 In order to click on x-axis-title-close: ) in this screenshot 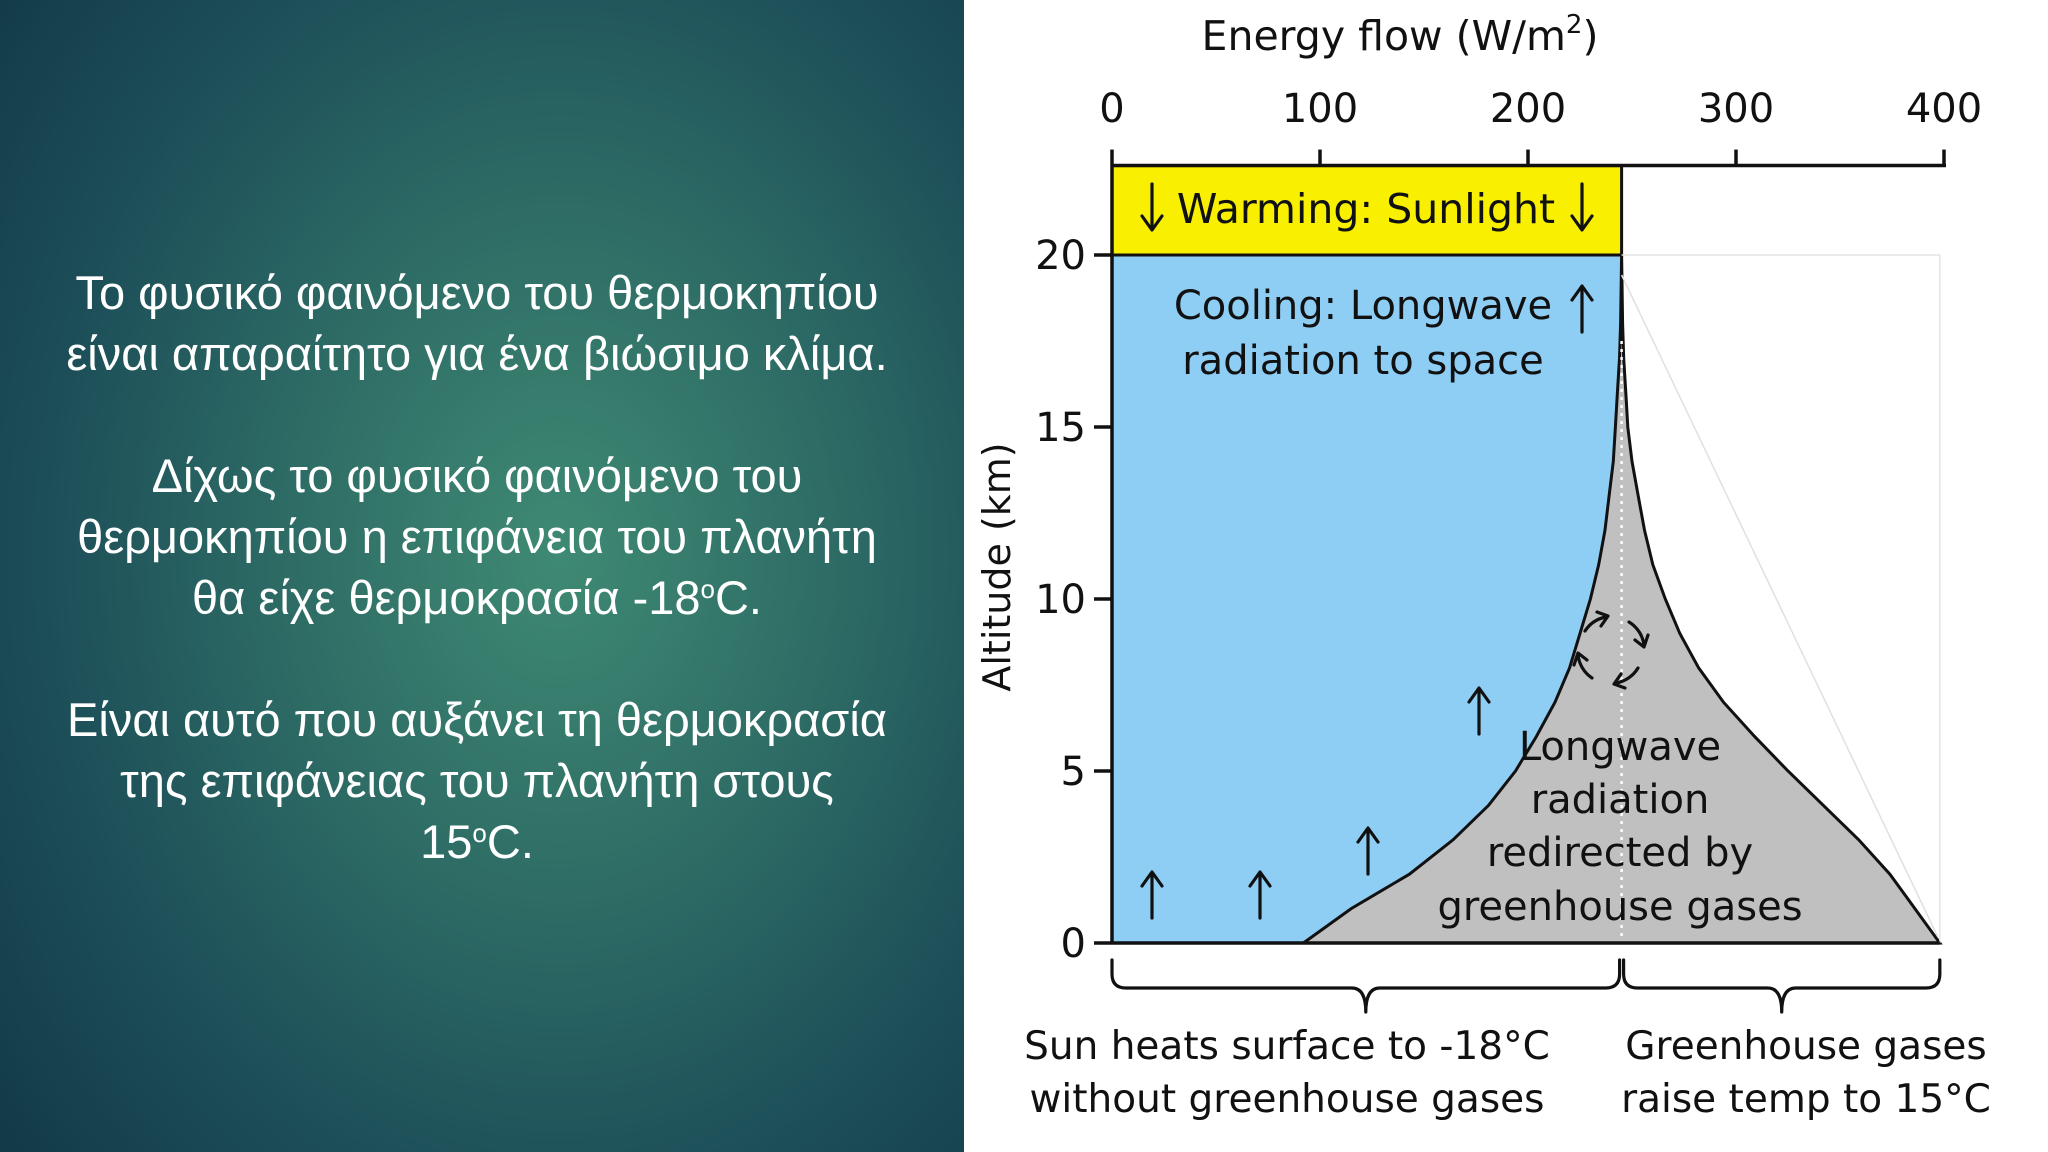, I will do `click(1590, 36)`.